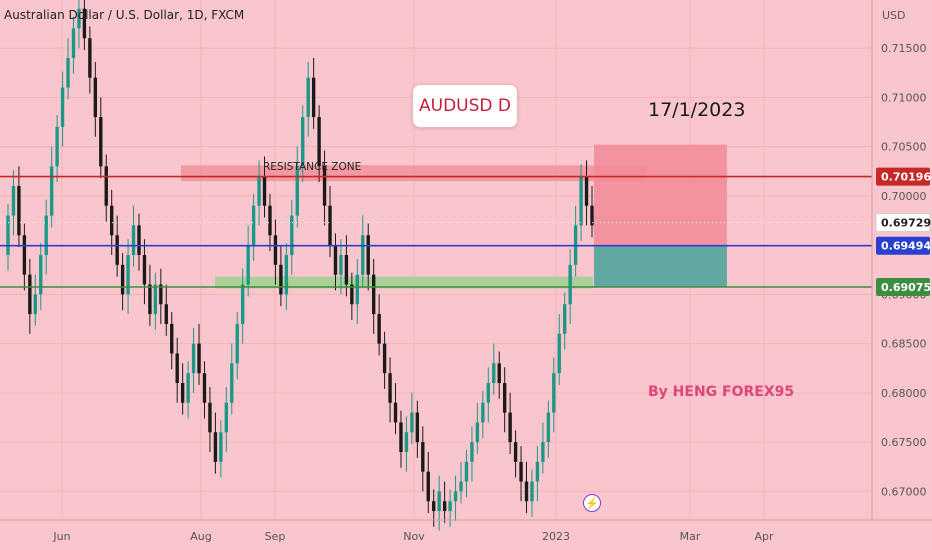 This screenshot has height=550, width=932. What do you see at coordinates (404, 282) in the screenshot?
I see `support-zone` at bounding box center [404, 282].